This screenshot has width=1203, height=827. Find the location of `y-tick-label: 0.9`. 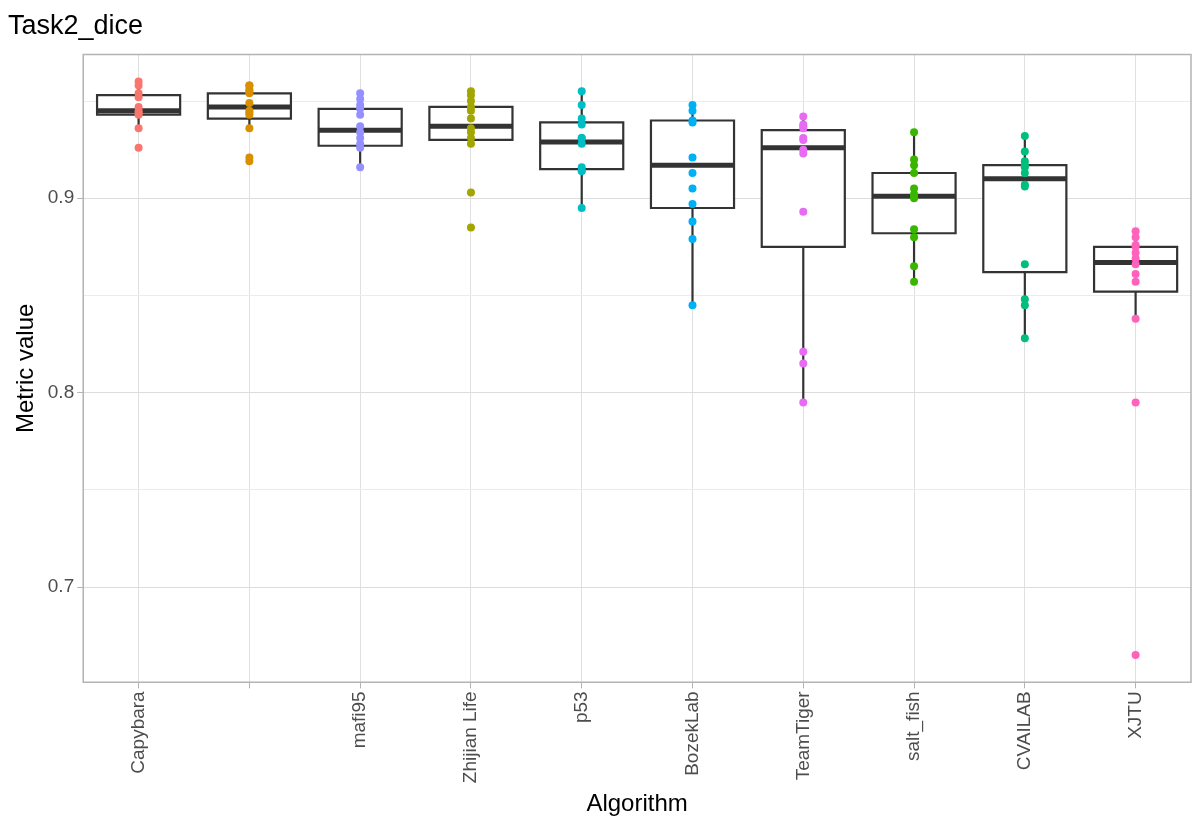

y-tick-label: 0.9 is located at coordinates (61, 197).